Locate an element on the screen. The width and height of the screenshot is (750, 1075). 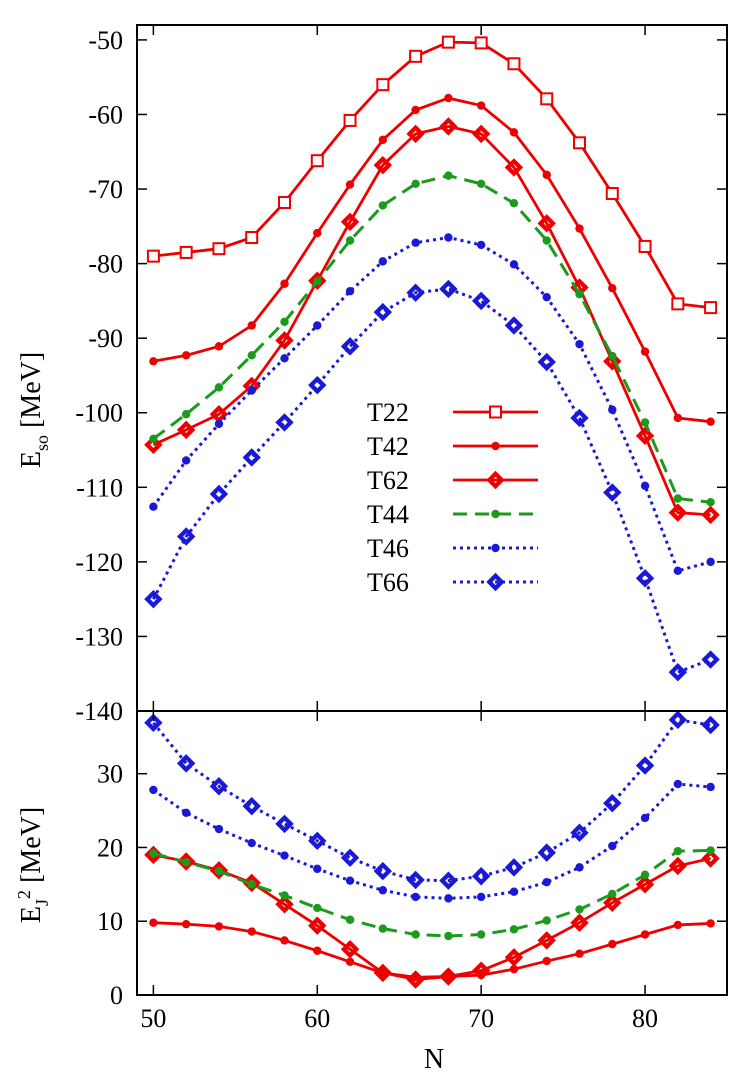
y-tick-label: -130 is located at coordinates (99, 636).